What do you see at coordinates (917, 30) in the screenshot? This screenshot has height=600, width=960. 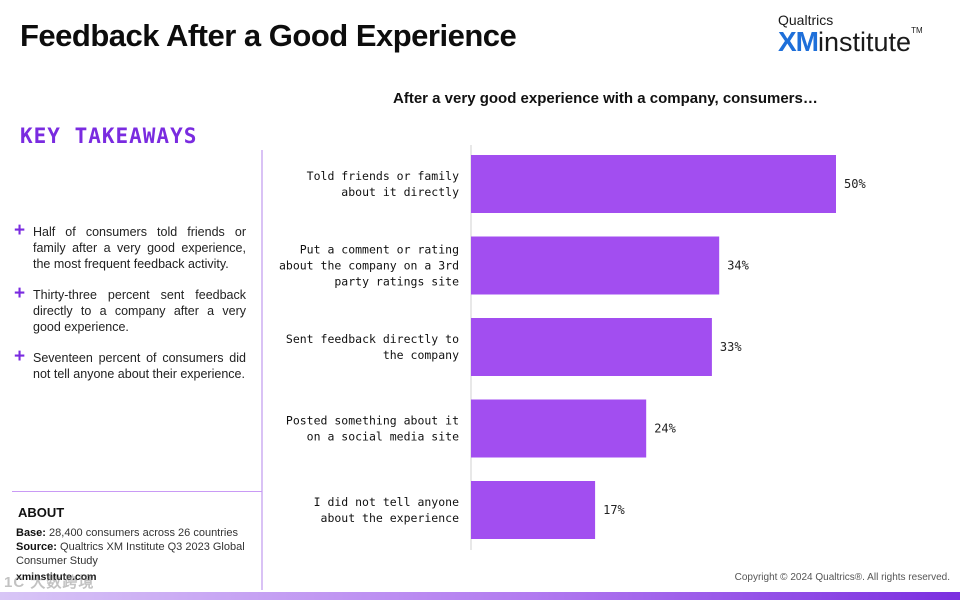 I see `logo-trademark: TM` at bounding box center [917, 30].